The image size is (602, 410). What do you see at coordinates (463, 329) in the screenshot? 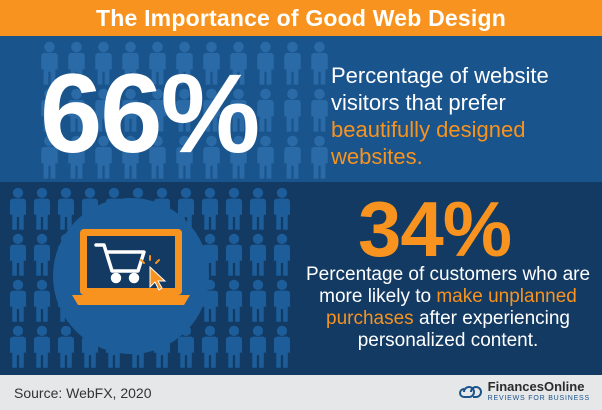
I see `stat-text-plain: after experiencing personalized content.` at bounding box center [463, 329].